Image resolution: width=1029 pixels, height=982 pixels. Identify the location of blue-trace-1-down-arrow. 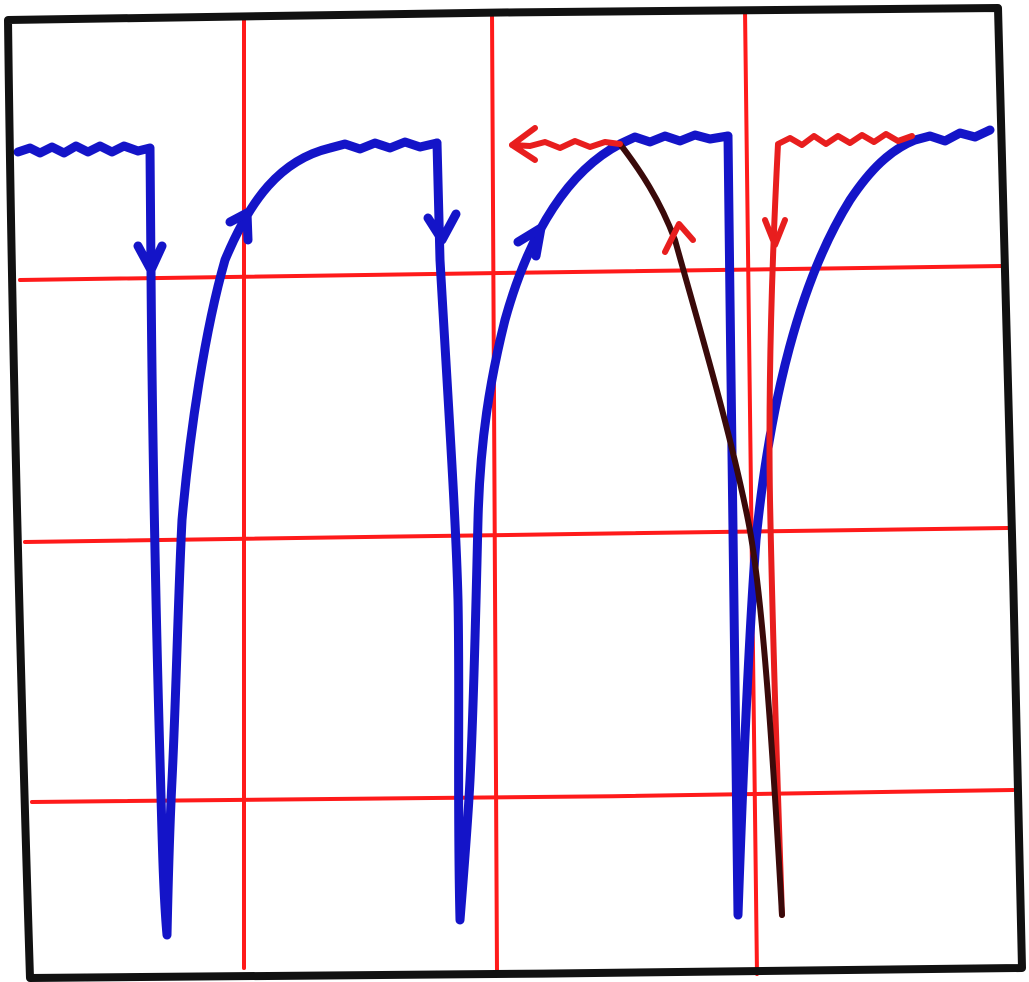
(150, 258).